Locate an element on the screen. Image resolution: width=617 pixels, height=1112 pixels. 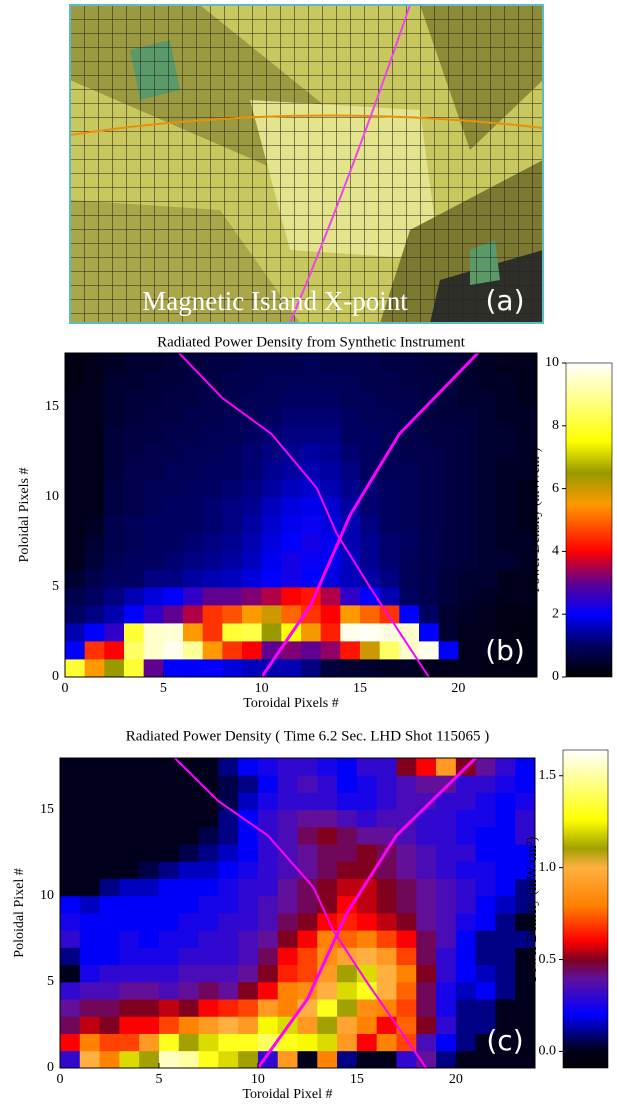
colorbar-tick-label: 0 is located at coordinates (555, 676).